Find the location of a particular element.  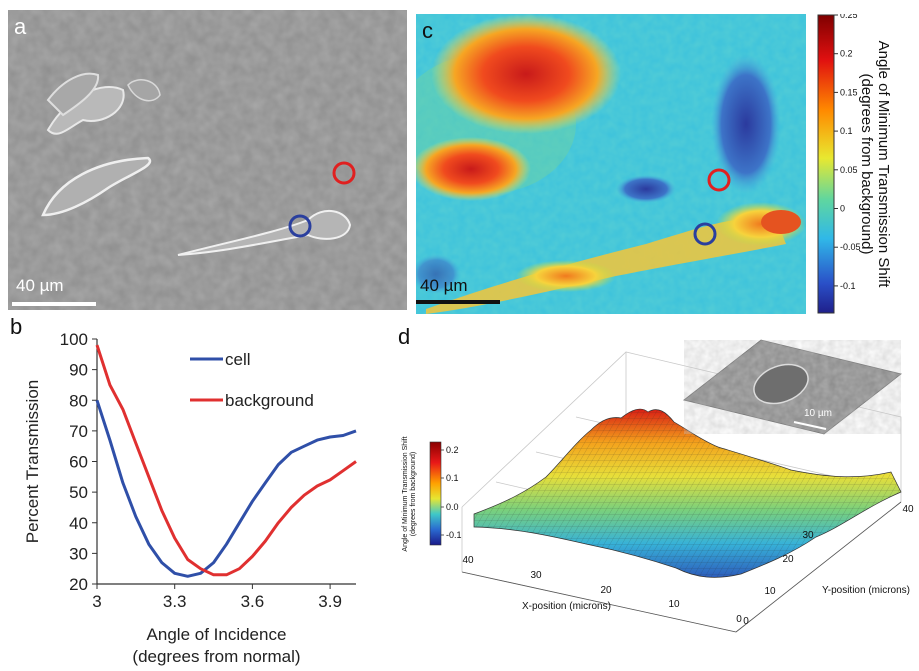

colorbar-title-line2: (degrees from background) is located at coordinates (866, 164).